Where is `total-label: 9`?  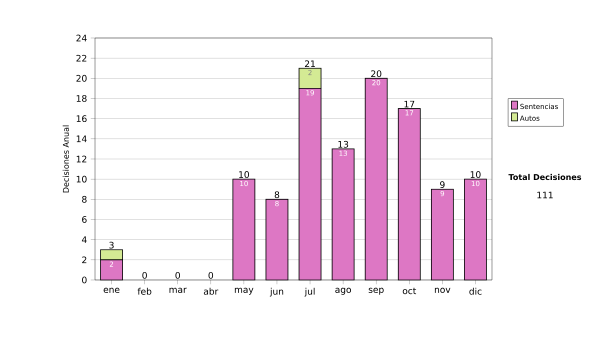 total-label: 9 is located at coordinates (442, 184).